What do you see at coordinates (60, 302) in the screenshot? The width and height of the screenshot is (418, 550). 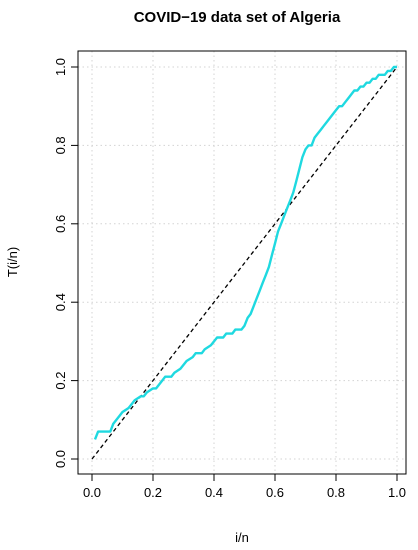 I see `y-tick-label: 0.4` at bounding box center [60, 302].